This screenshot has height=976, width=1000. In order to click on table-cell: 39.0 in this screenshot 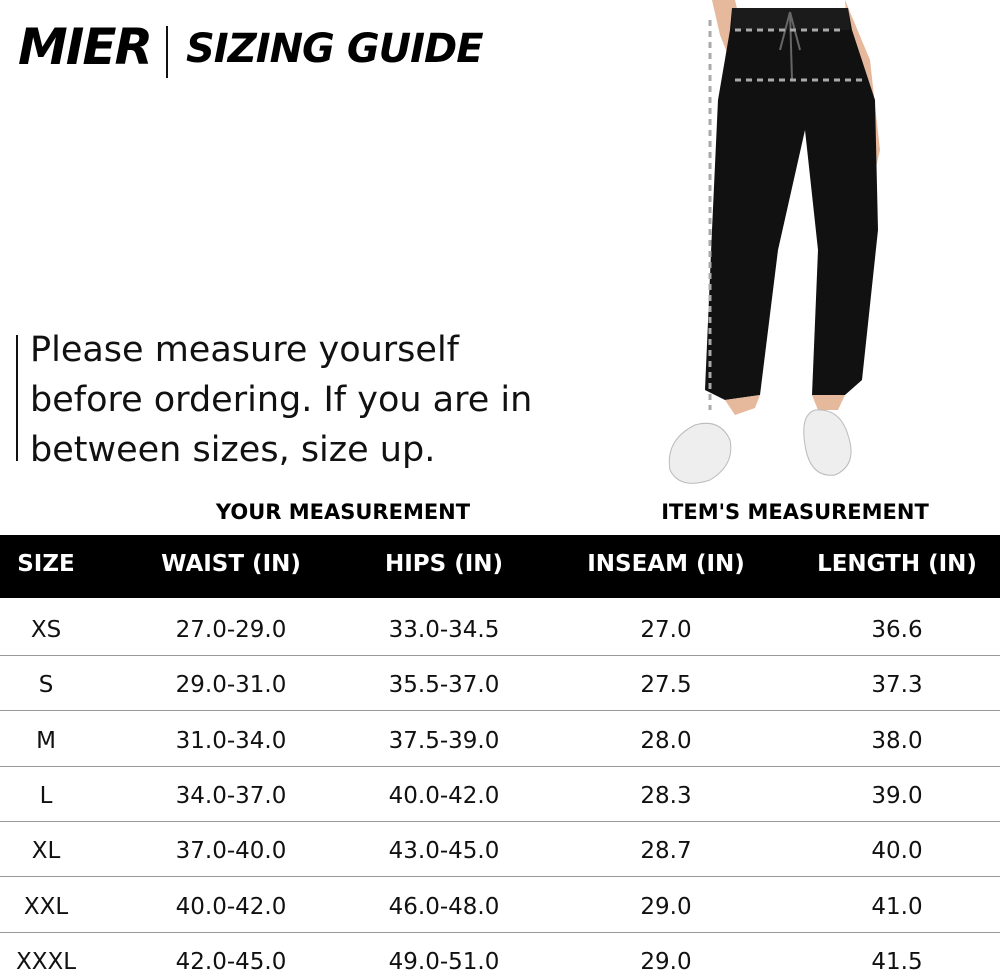, I will do `click(897, 795)`.